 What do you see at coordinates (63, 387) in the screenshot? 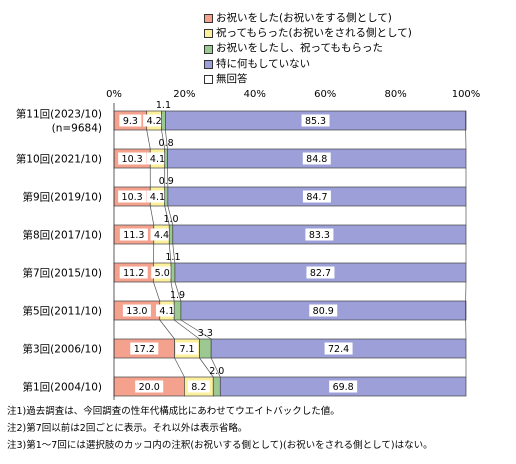
I see `category-label: 第1回(2004/10)` at bounding box center [63, 387].